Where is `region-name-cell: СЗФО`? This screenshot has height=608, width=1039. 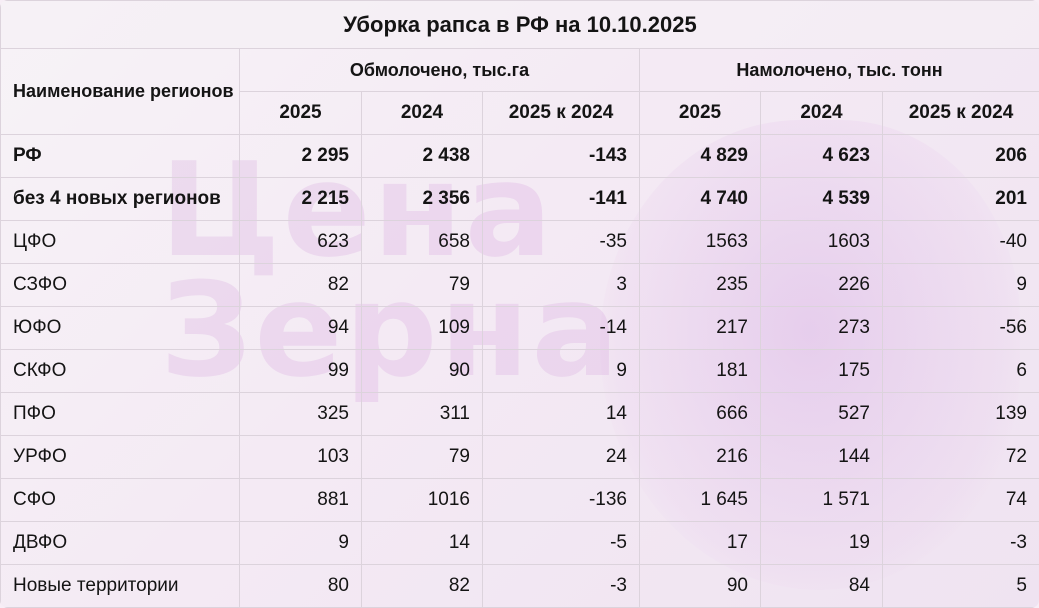
region-name-cell: СЗФО is located at coordinates (120, 285).